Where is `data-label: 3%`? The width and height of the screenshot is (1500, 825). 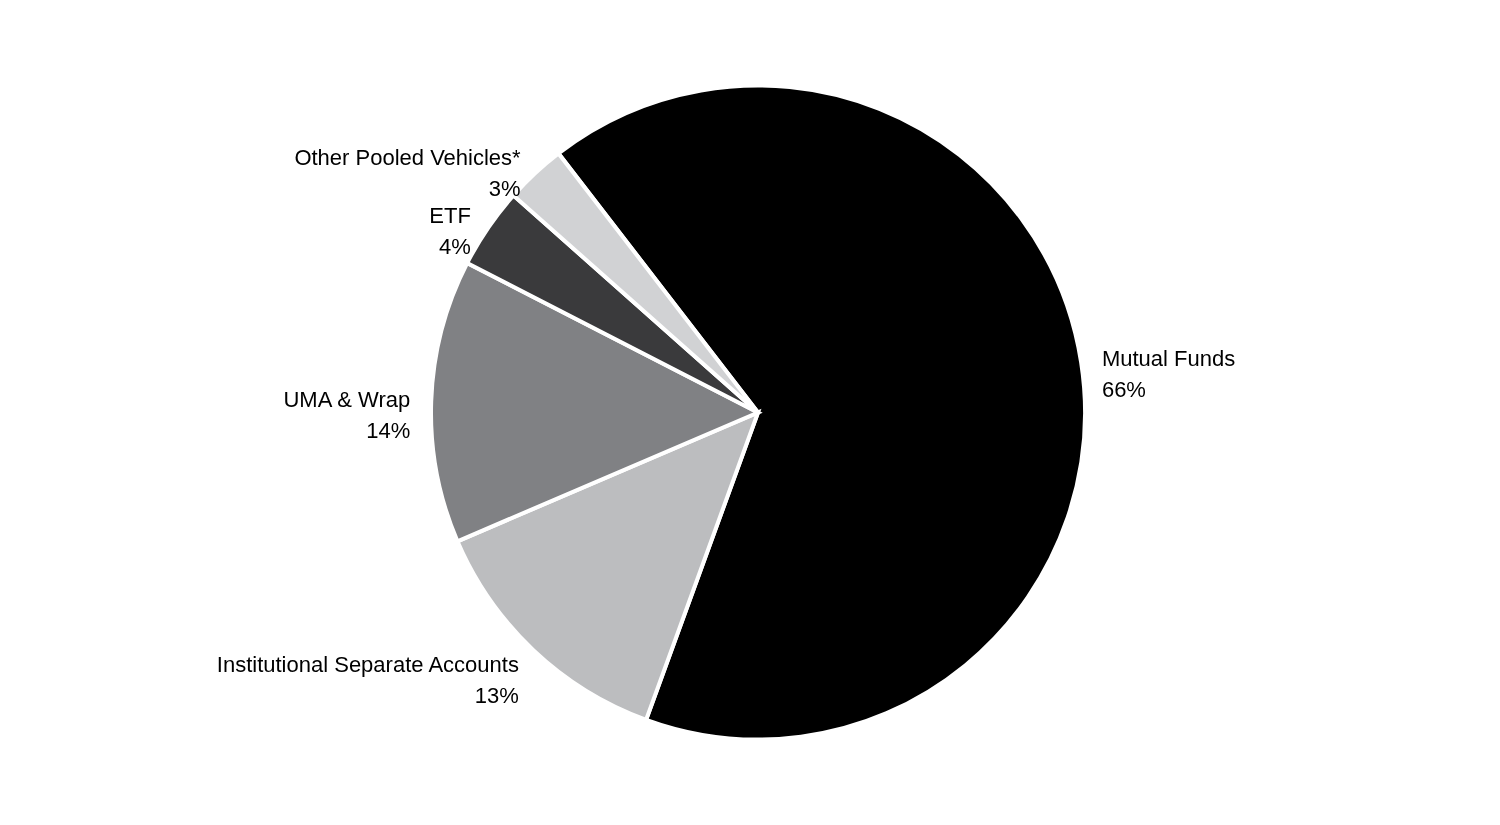 data-label: 3% is located at coordinates (504, 188).